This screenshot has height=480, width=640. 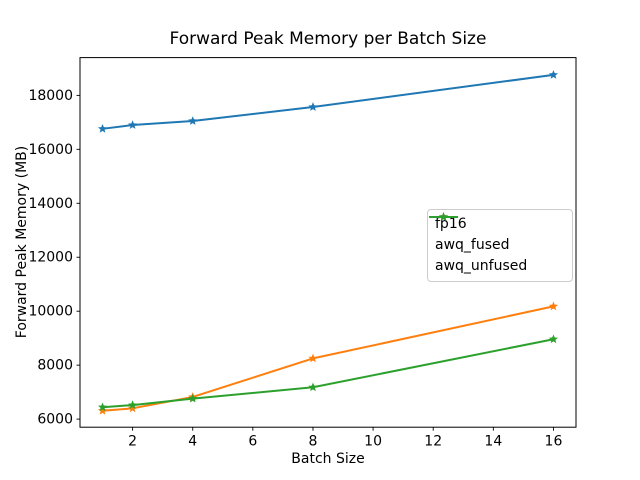 What do you see at coordinates (328, 101) in the screenshot?
I see `series-line-fp16` at bounding box center [328, 101].